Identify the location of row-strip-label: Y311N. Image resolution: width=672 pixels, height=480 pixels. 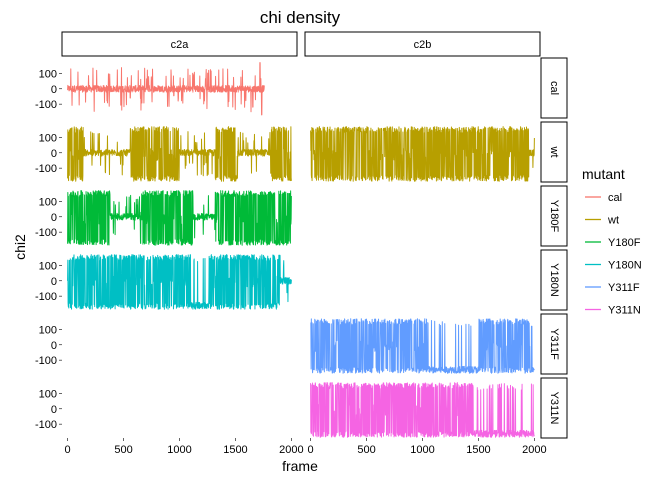
(554, 408).